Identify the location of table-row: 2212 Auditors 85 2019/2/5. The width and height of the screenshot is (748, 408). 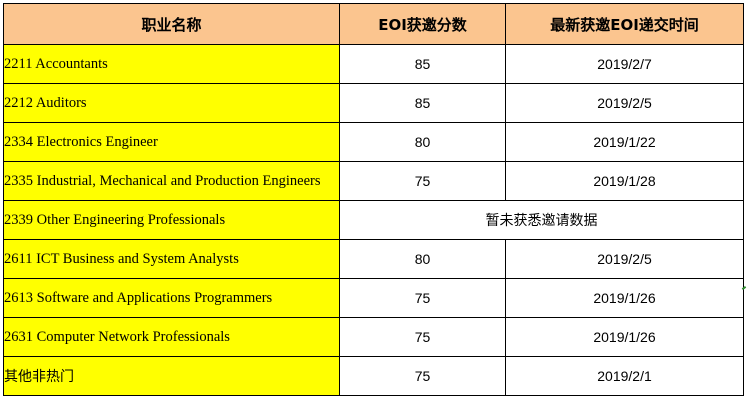
(373, 103).